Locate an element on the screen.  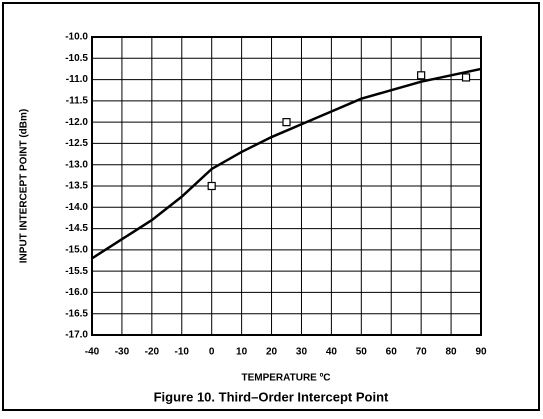
y-tick-label: -16.0 is located at coordinates (76, 292).